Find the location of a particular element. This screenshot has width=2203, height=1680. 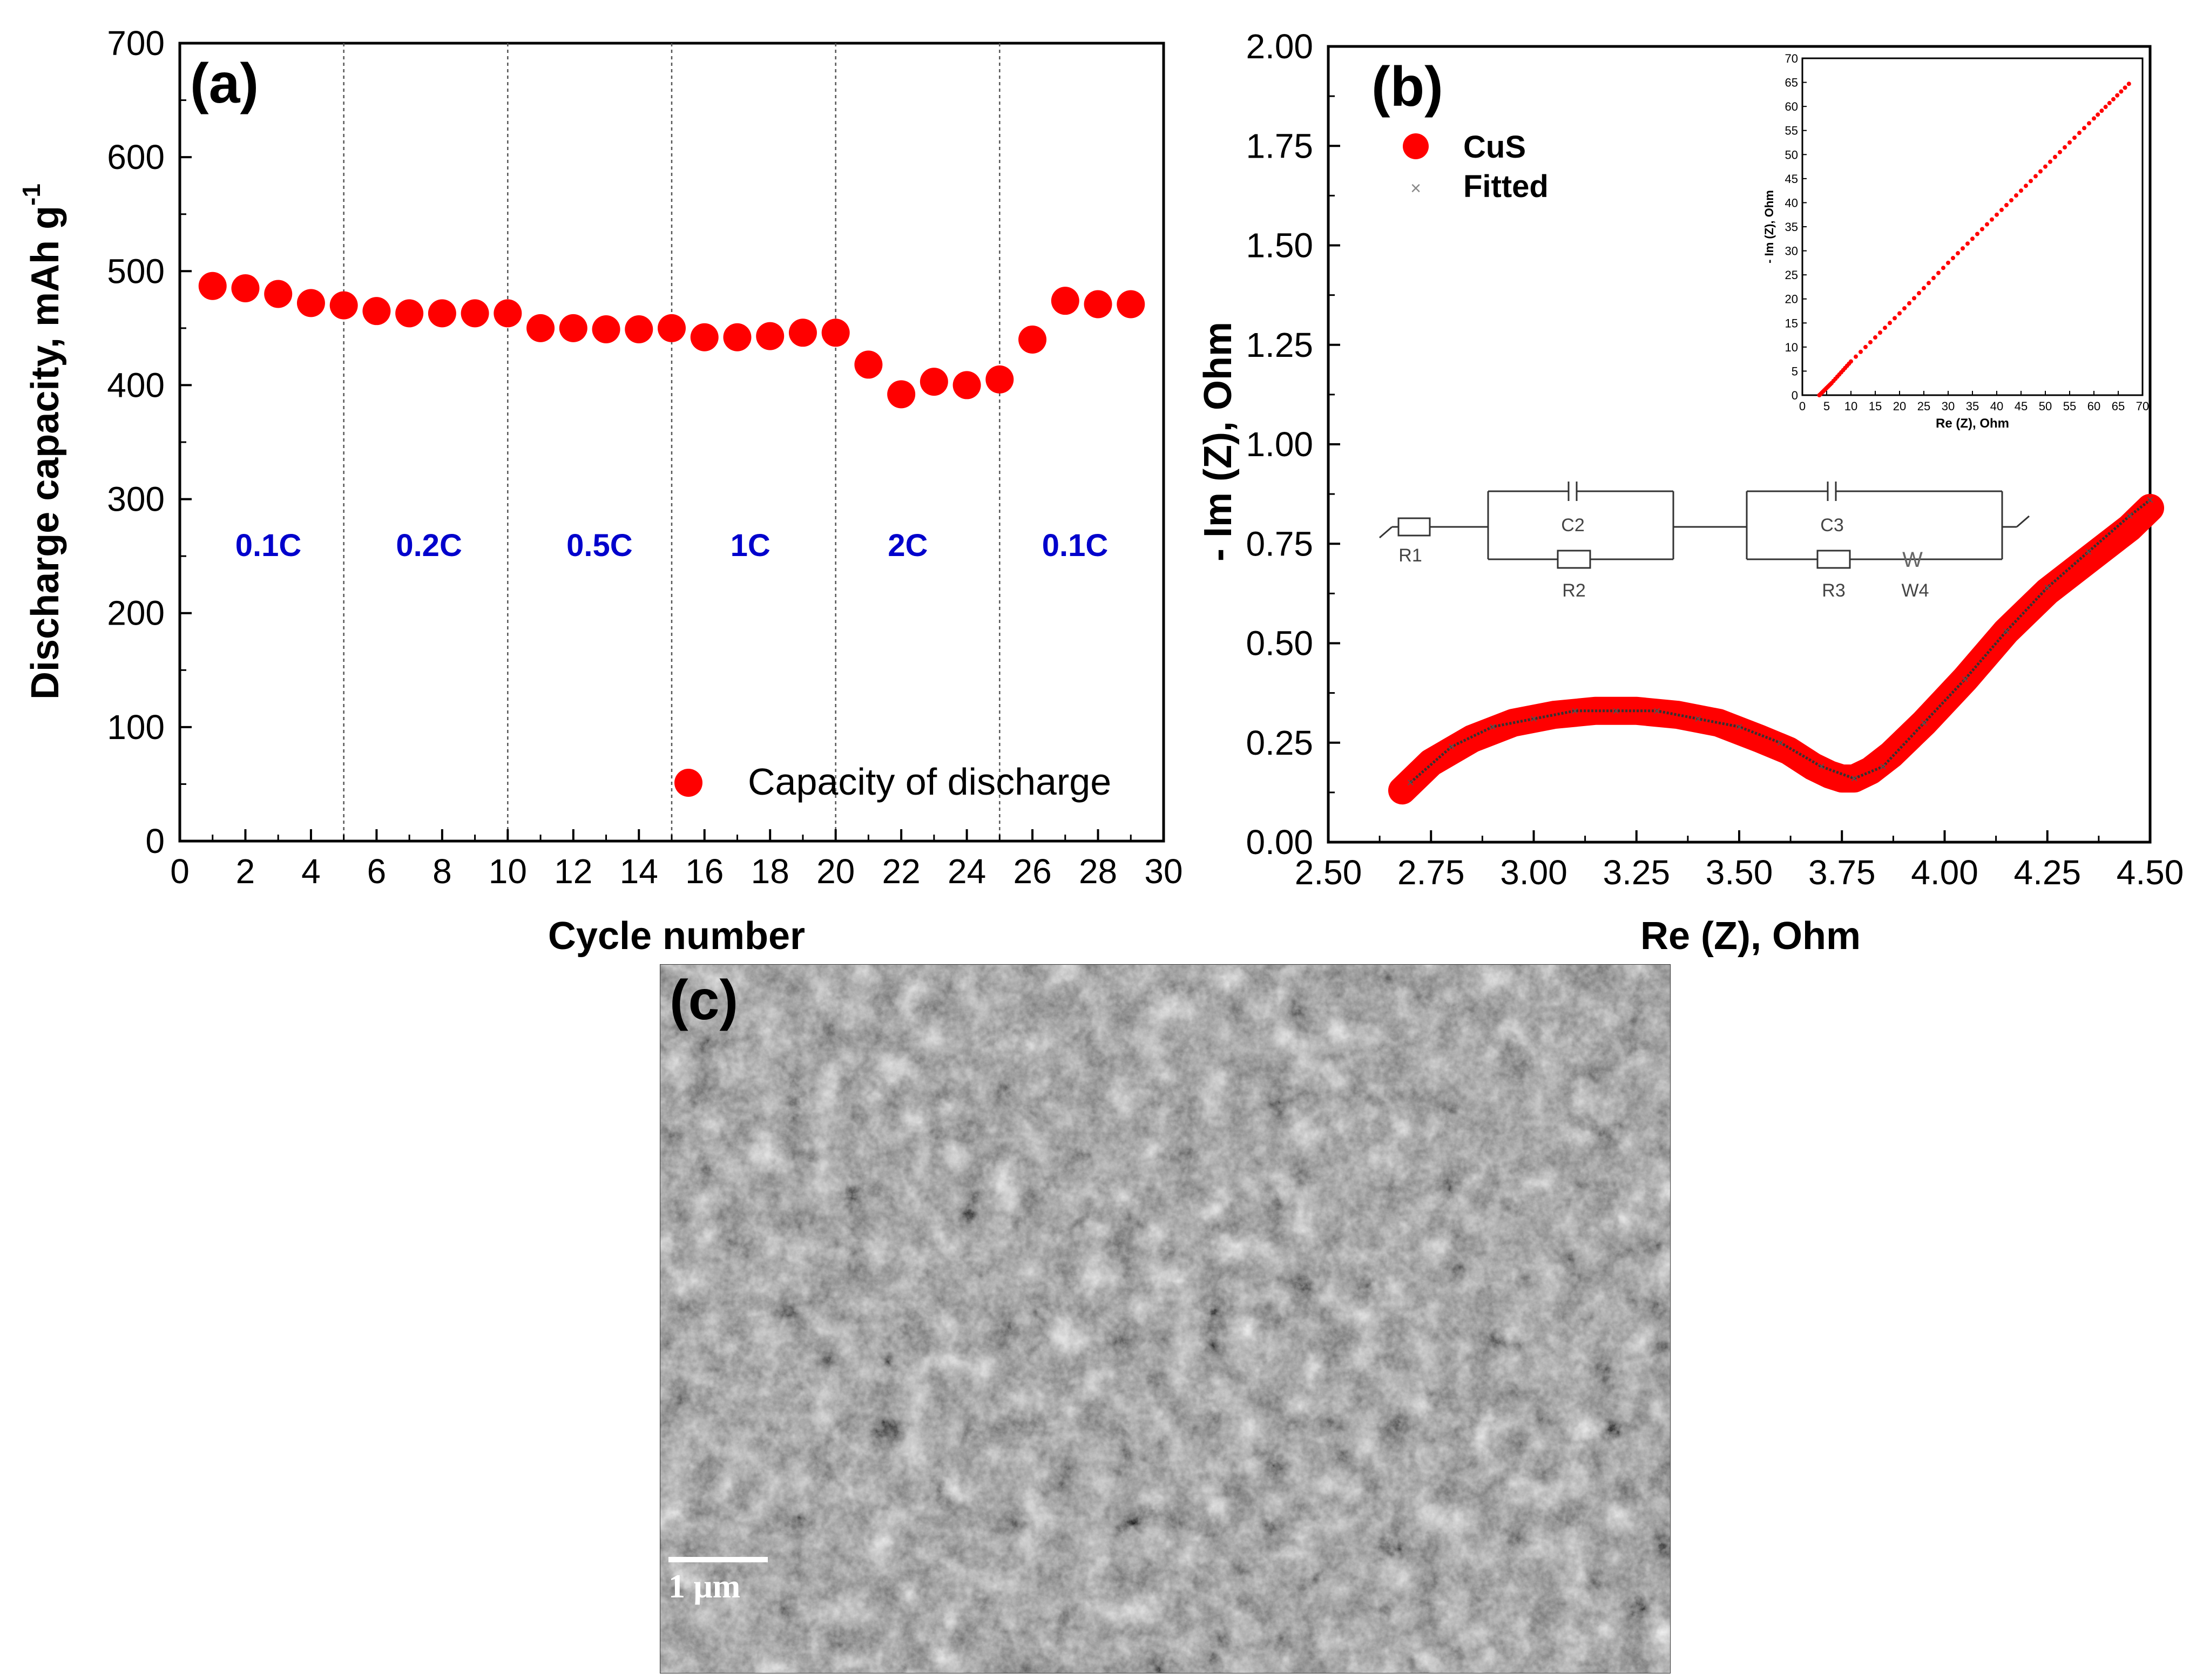

b-ytick-label: 2.00 is located at coordinates (1279, 46).